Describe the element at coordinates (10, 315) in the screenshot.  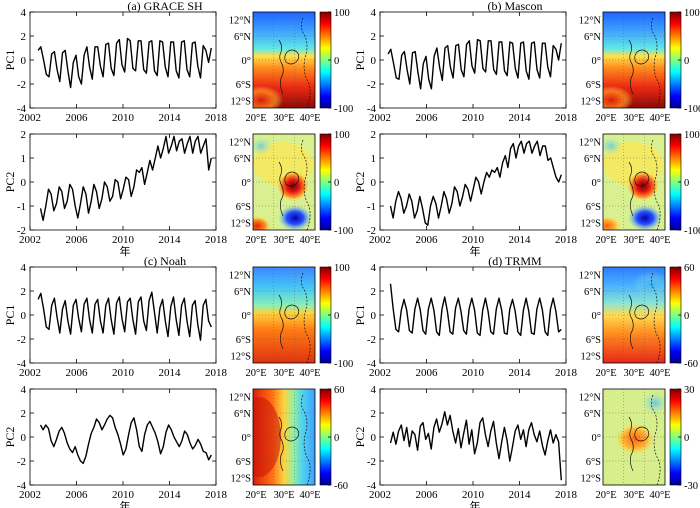
I see `y-axis-label: PC1` at that location.